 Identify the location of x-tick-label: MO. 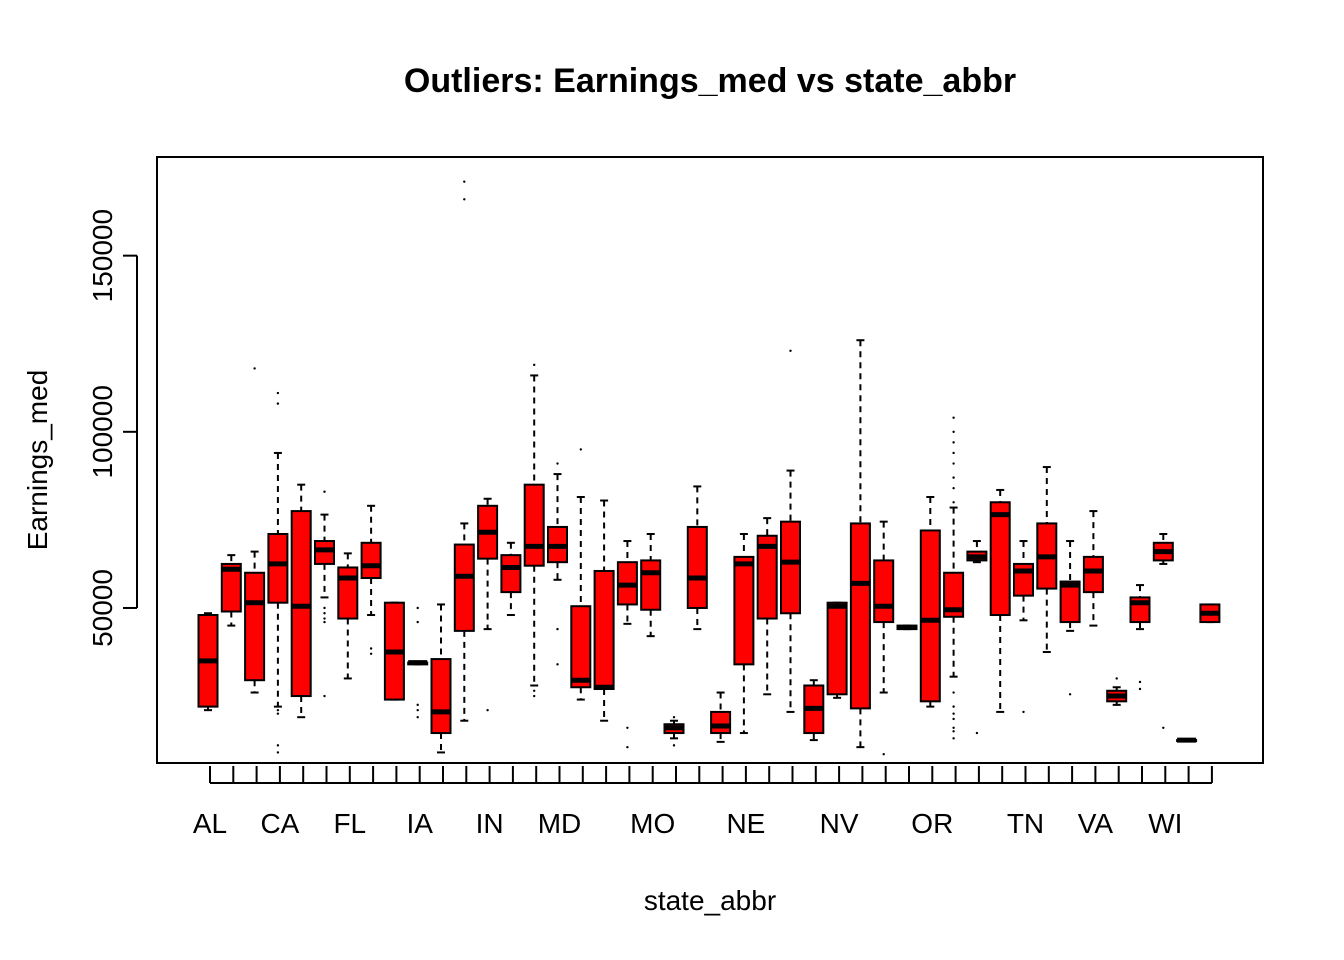
(652, 823).